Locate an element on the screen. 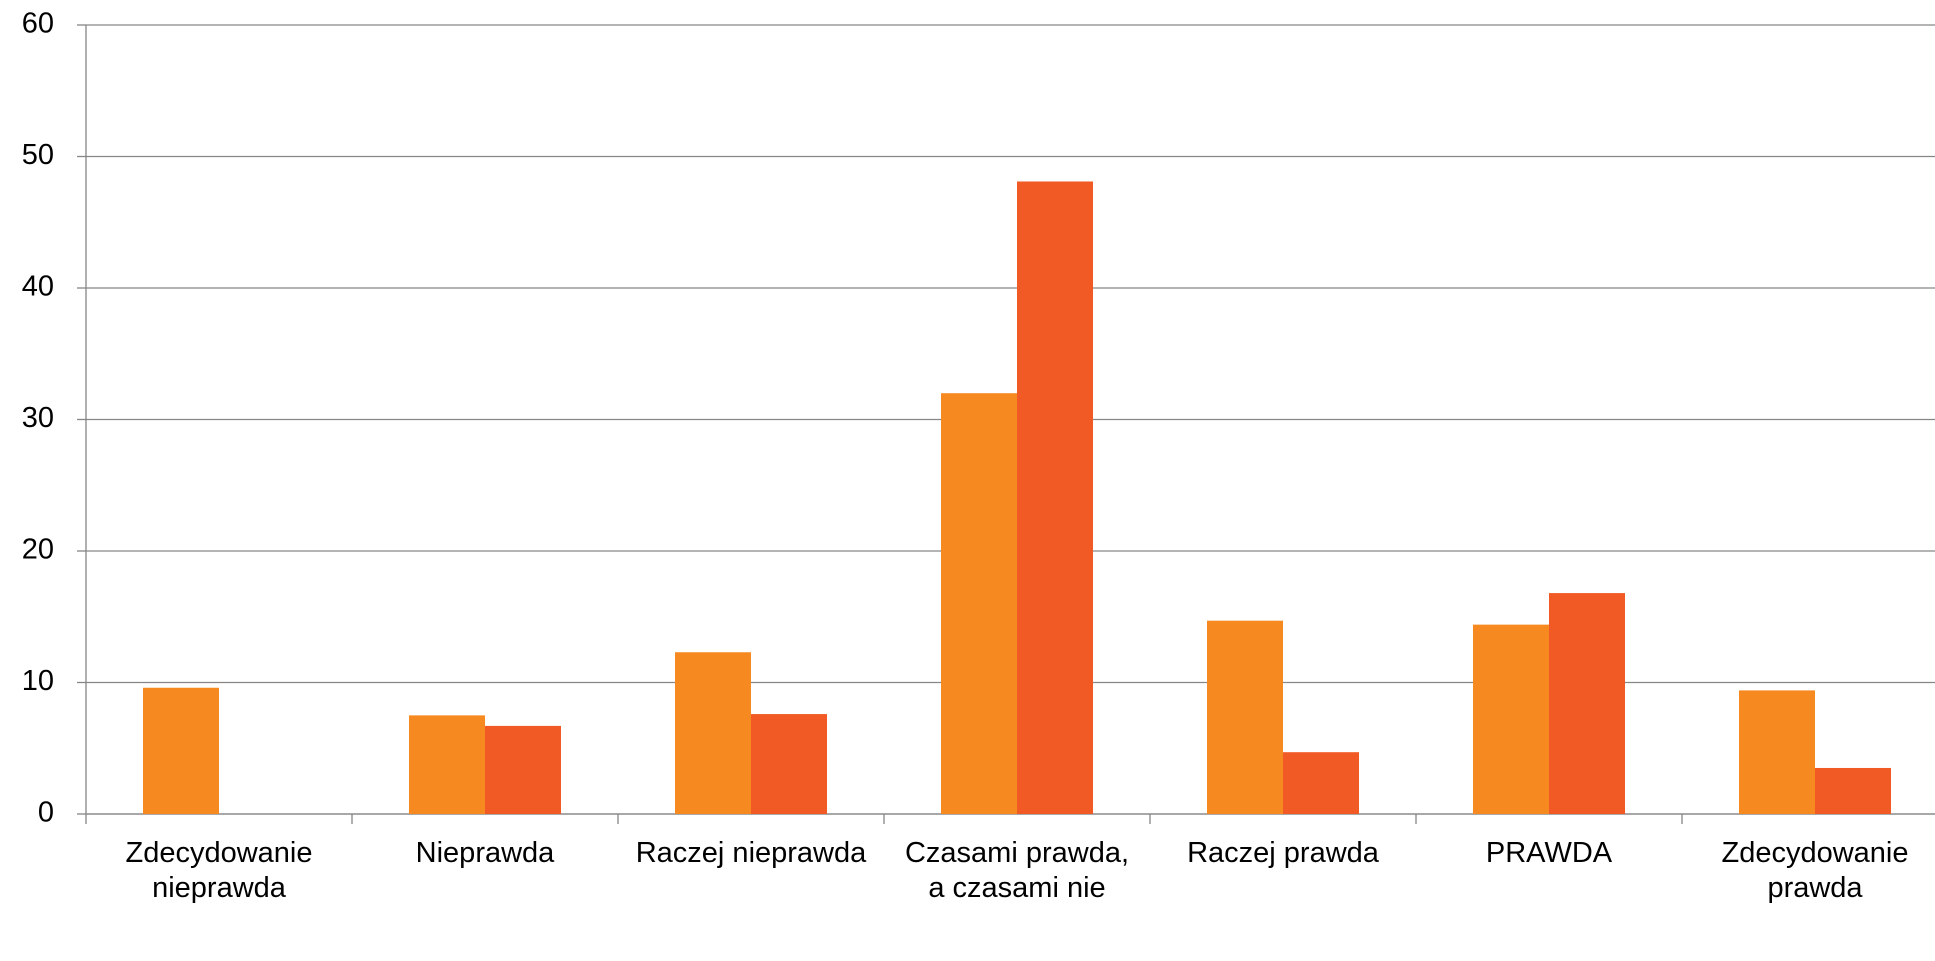 The width and height of the screenshot is (1935, 961). y-tick-label: 0 is located at coordinates (46, 813).